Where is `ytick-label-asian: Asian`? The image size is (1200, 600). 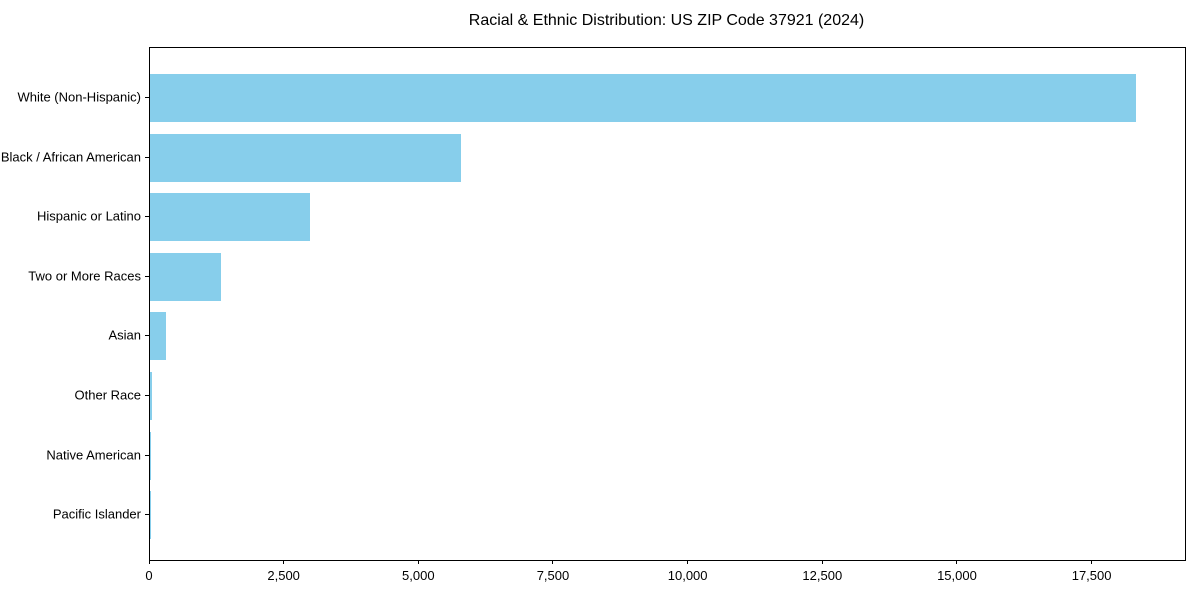
ytick-label-asian: Asian is located at coordinates (124, 335).